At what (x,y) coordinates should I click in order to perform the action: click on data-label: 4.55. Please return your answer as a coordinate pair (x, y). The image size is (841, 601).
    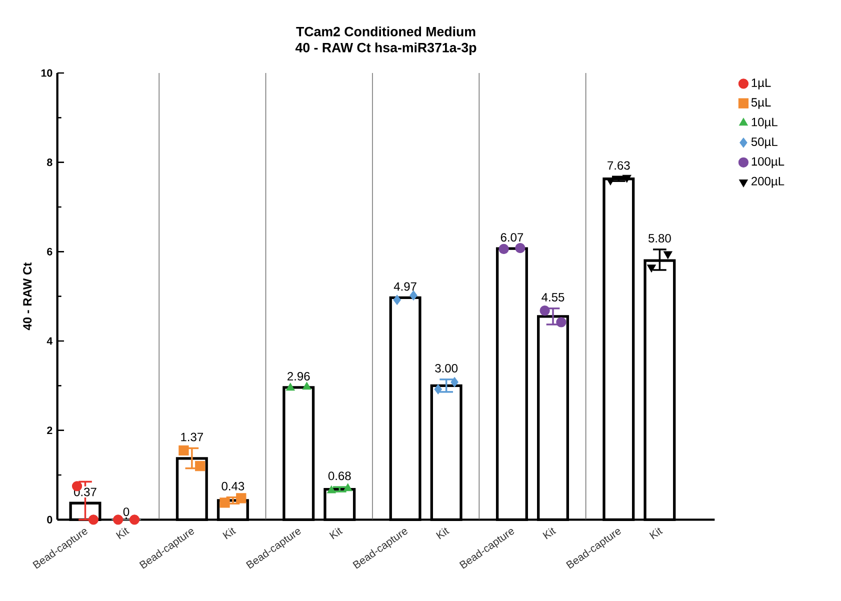
    Looking at the image, I should click on (553, 297).